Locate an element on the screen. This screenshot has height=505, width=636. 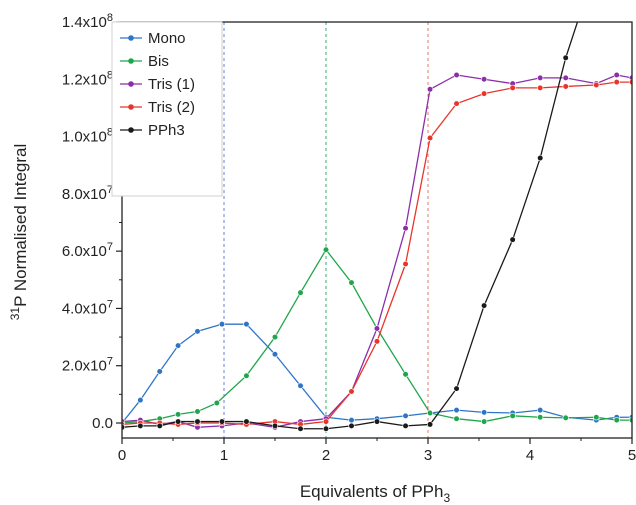
legend-item: Tris (2) is located at coordinates (157, 107).